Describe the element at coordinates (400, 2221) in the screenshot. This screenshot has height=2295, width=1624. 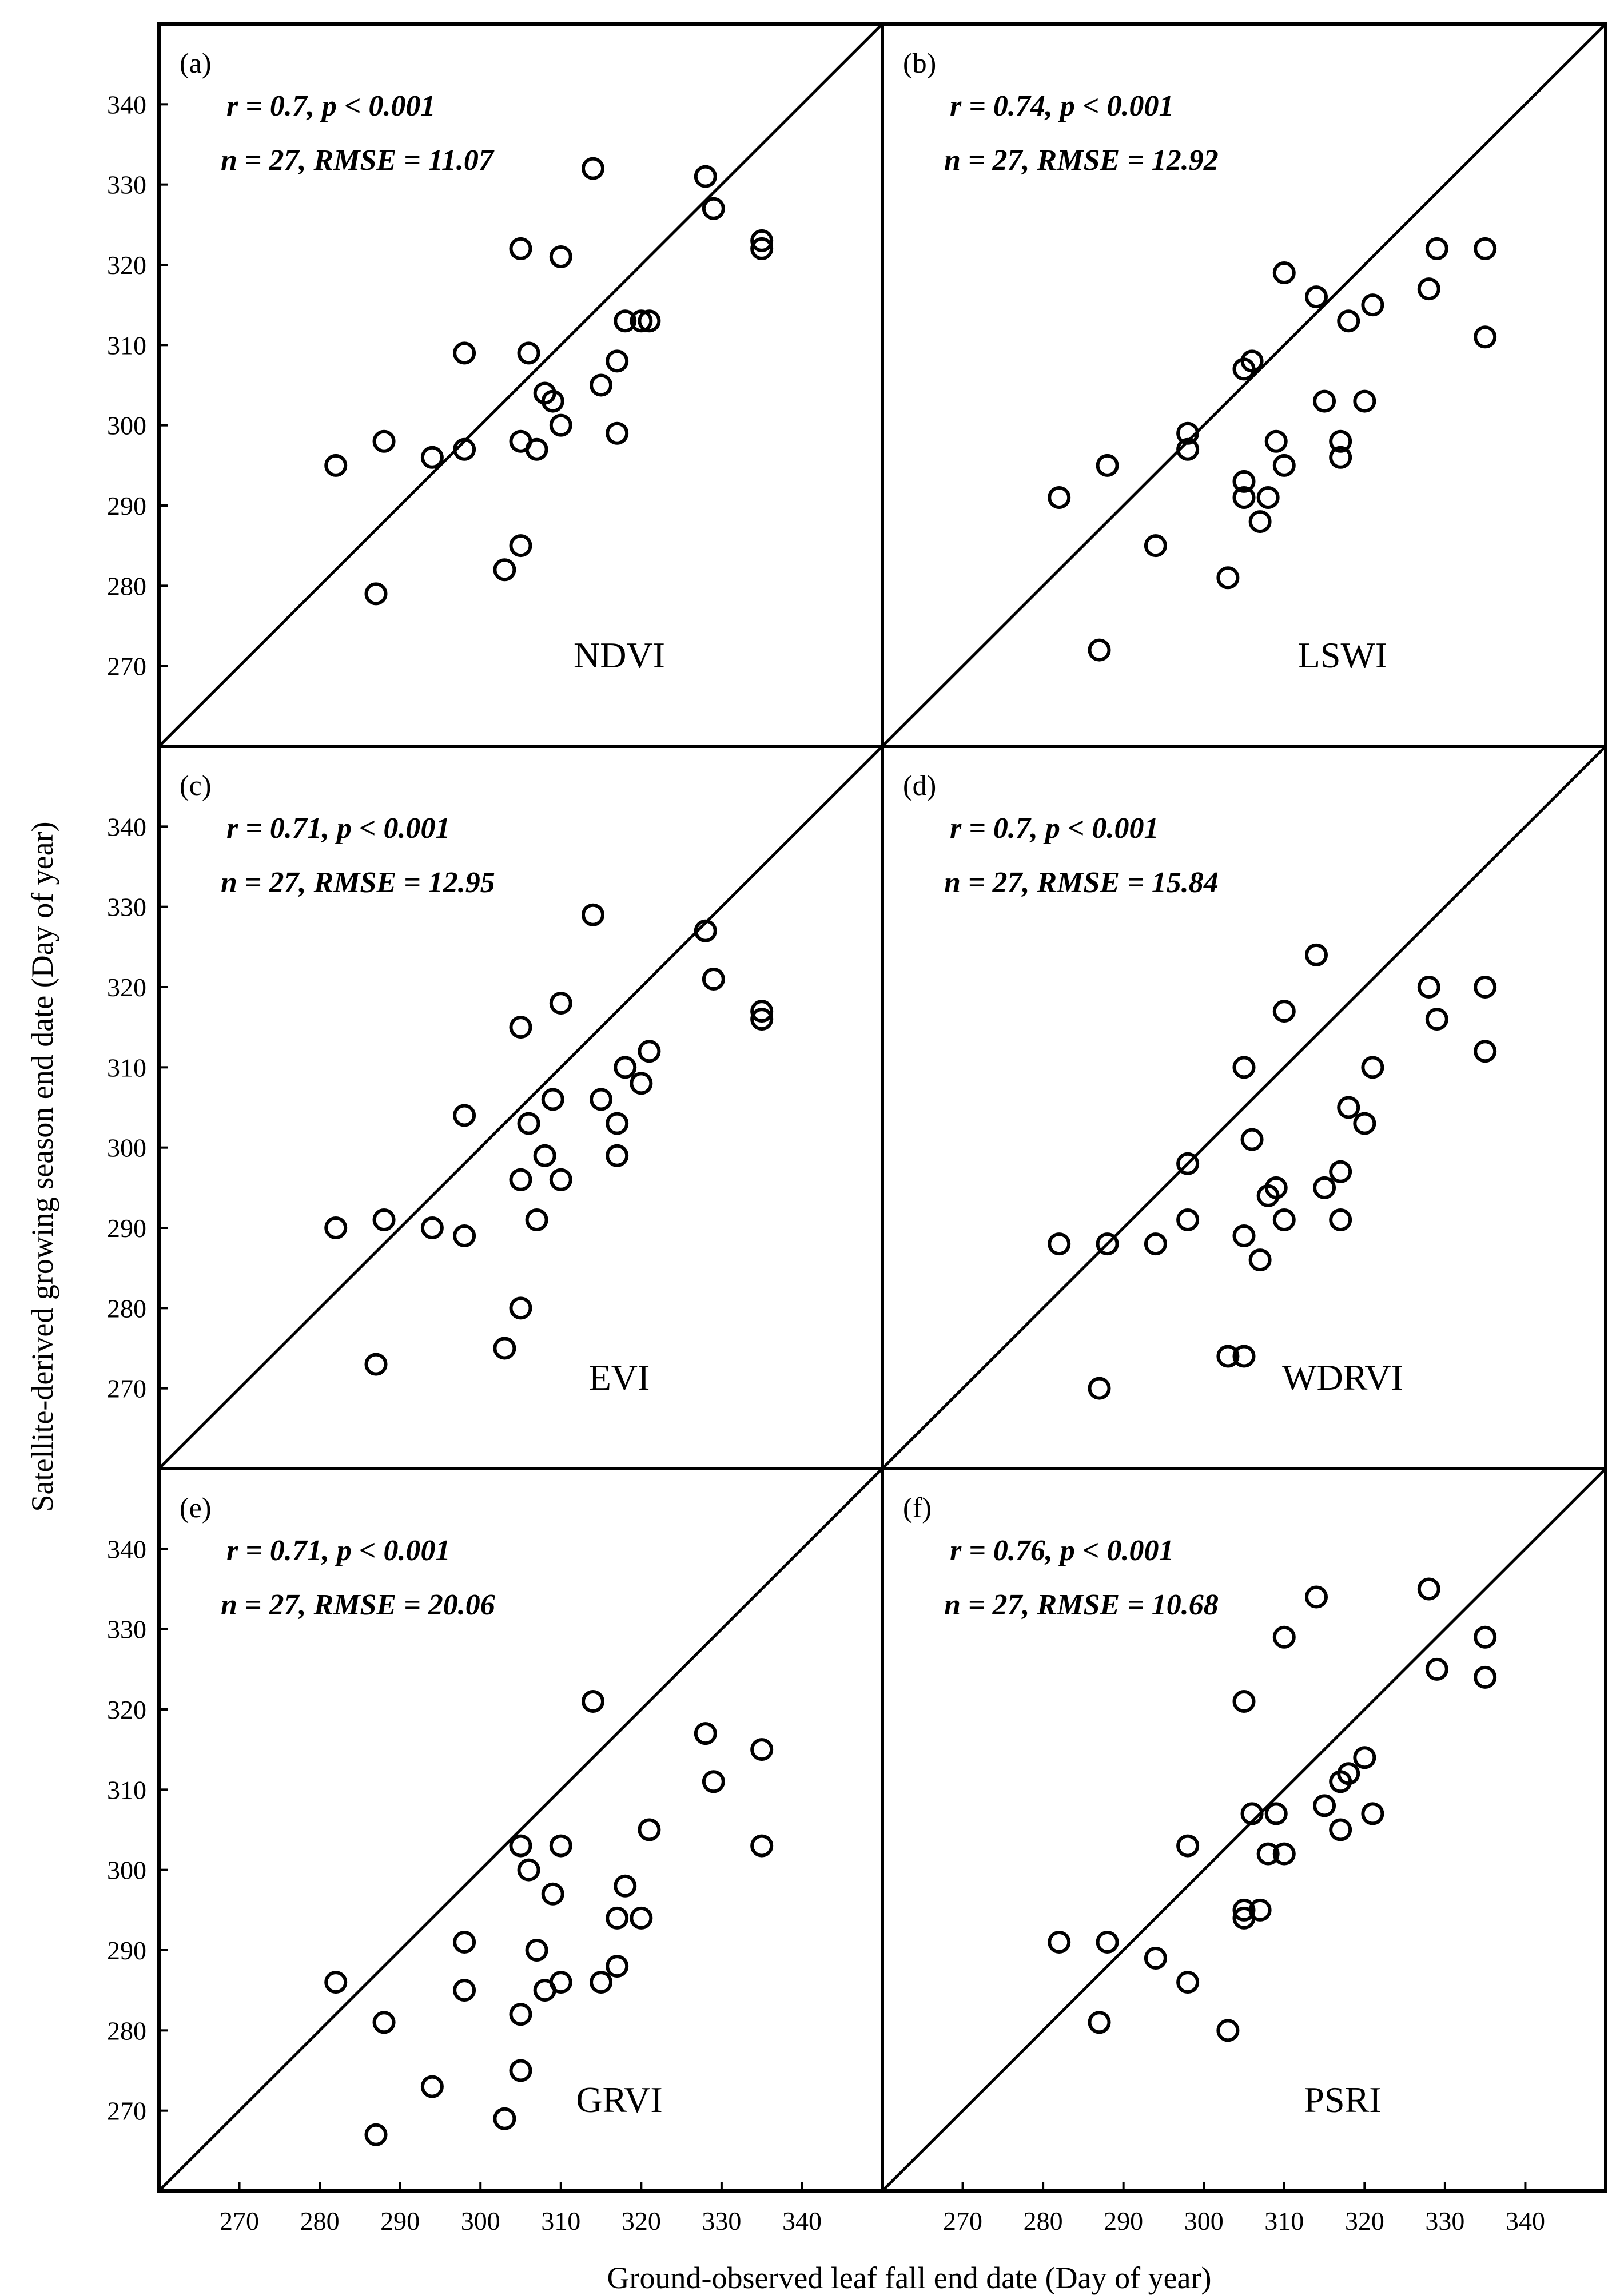
I see `x-tick-label: 290` at that location.